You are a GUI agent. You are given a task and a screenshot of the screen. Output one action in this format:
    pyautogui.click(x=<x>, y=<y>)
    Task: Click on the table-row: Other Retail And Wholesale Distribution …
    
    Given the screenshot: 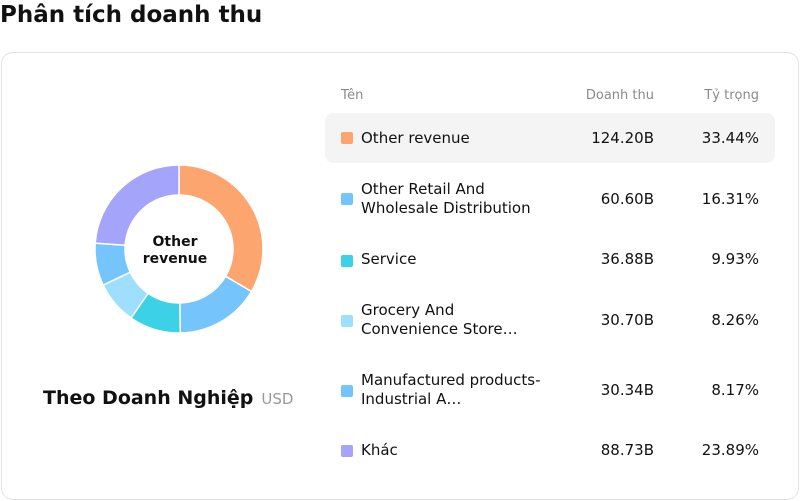 What is the action you would take?
    pyautogui.click(x=550, y=199)
    